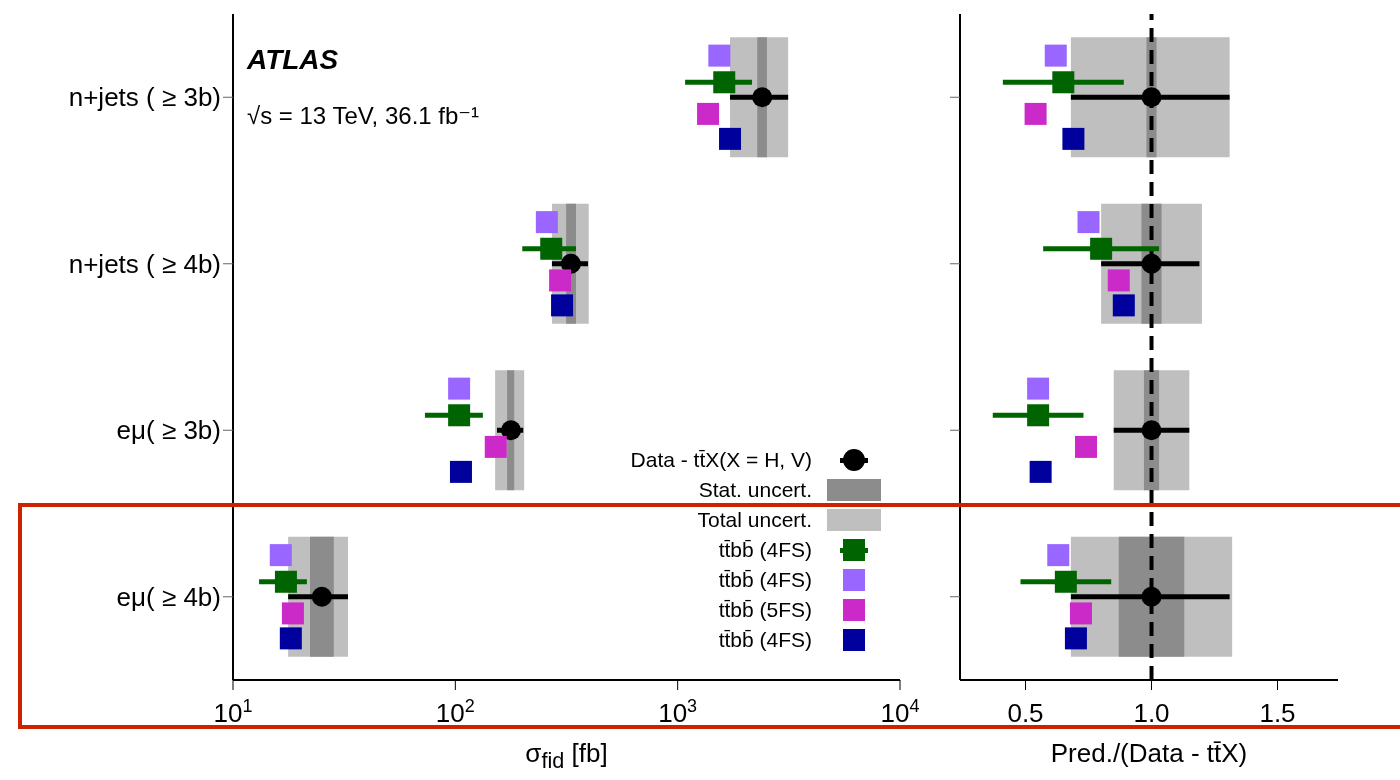 This screenshot has height=780, width=1400. What do you see at coordinates (678, 712) in the screenshot?
I see `x-tick-label: 10$^{3}$` at bounding box center [678, 712].